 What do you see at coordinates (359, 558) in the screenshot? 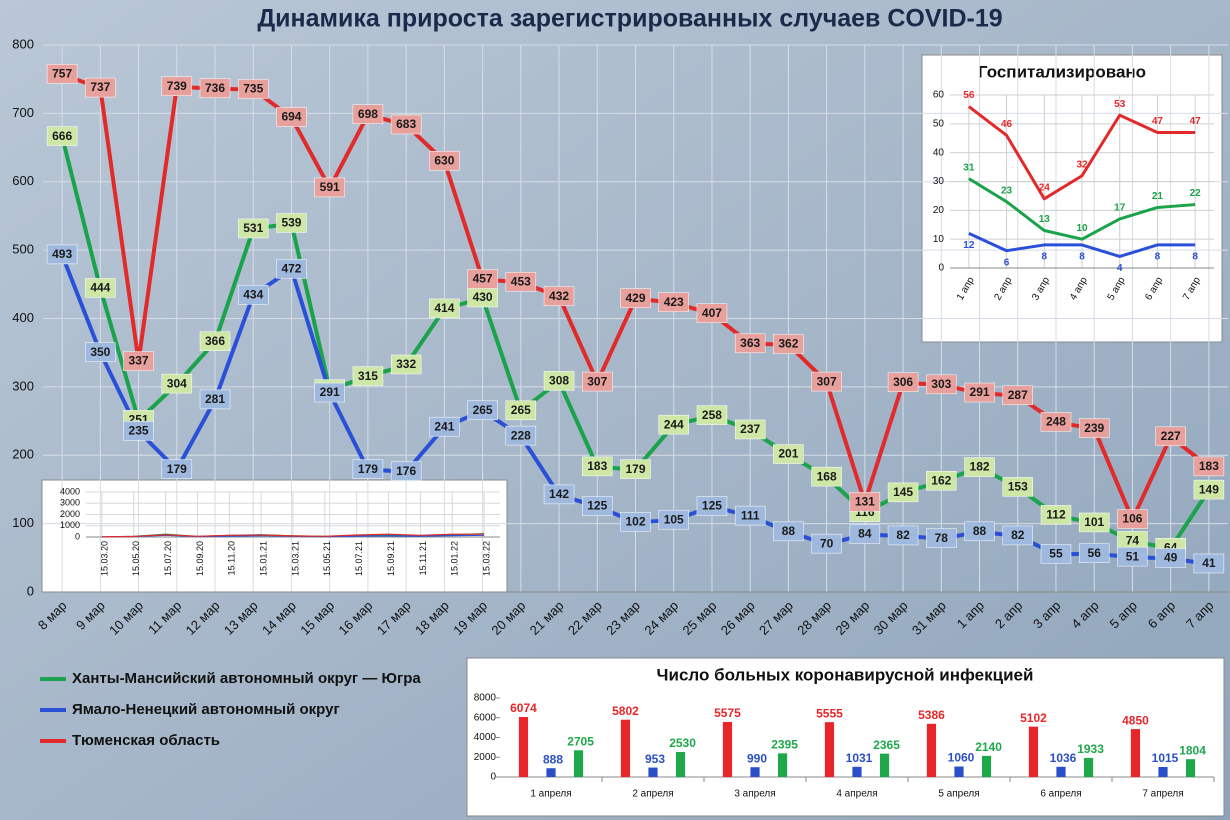
I see `x-tick-label: 15.07.21` at bounding box center [359, 558].